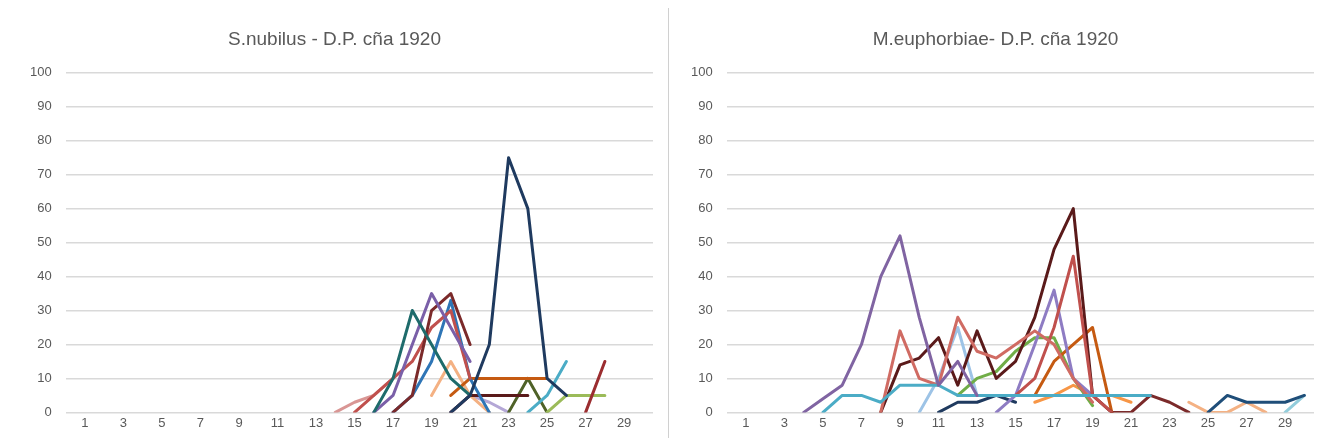 This screenshot has height=448, width=1340. I want to click on chart-title: S.nubilus - D.P. cña 1920, so click(334, 38).